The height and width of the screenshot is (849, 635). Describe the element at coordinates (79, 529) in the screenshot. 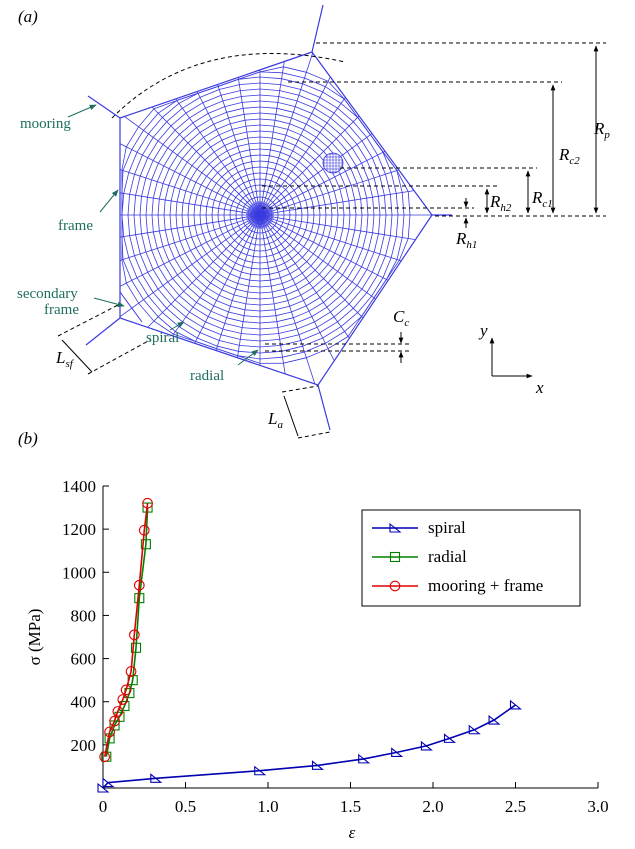

I see `y-tick-label: 1200` at that location.